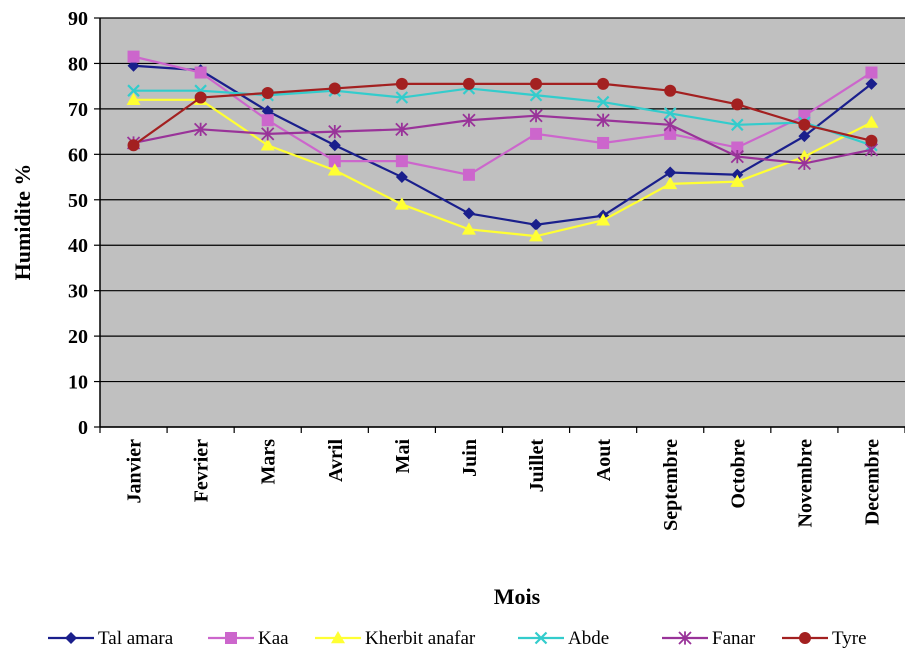 The image size is (905, 654). What do you see at coordinates (824, 638) in the screenshot?
I see `legend-item: Tyre` at bounding box center [824, 638].